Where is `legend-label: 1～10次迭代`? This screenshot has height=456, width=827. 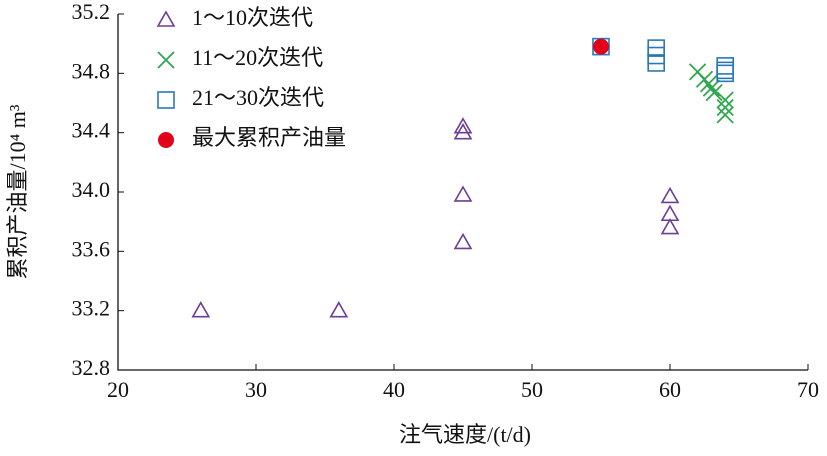 legend-label: 1～10次迭代 is located at coordinates (252, 17).